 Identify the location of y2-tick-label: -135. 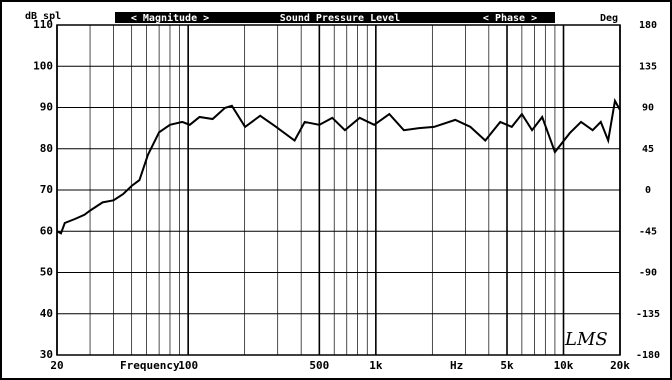
(648, 314).